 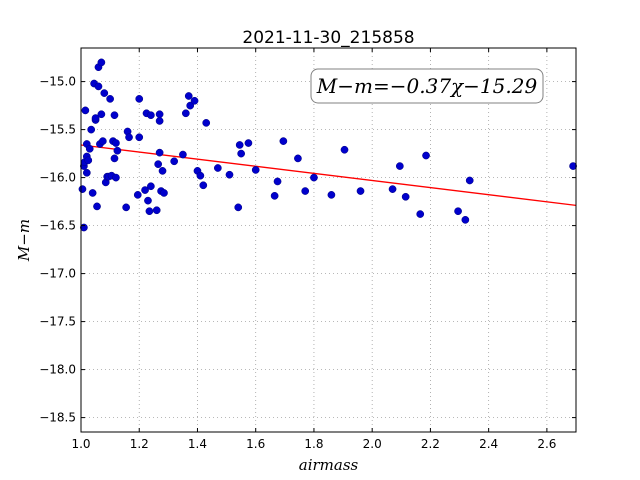 What do you see at coordinates (57, 418) in the screenshot?
I see `y-tick-label: −18.5` at bounding box center [57, 418].